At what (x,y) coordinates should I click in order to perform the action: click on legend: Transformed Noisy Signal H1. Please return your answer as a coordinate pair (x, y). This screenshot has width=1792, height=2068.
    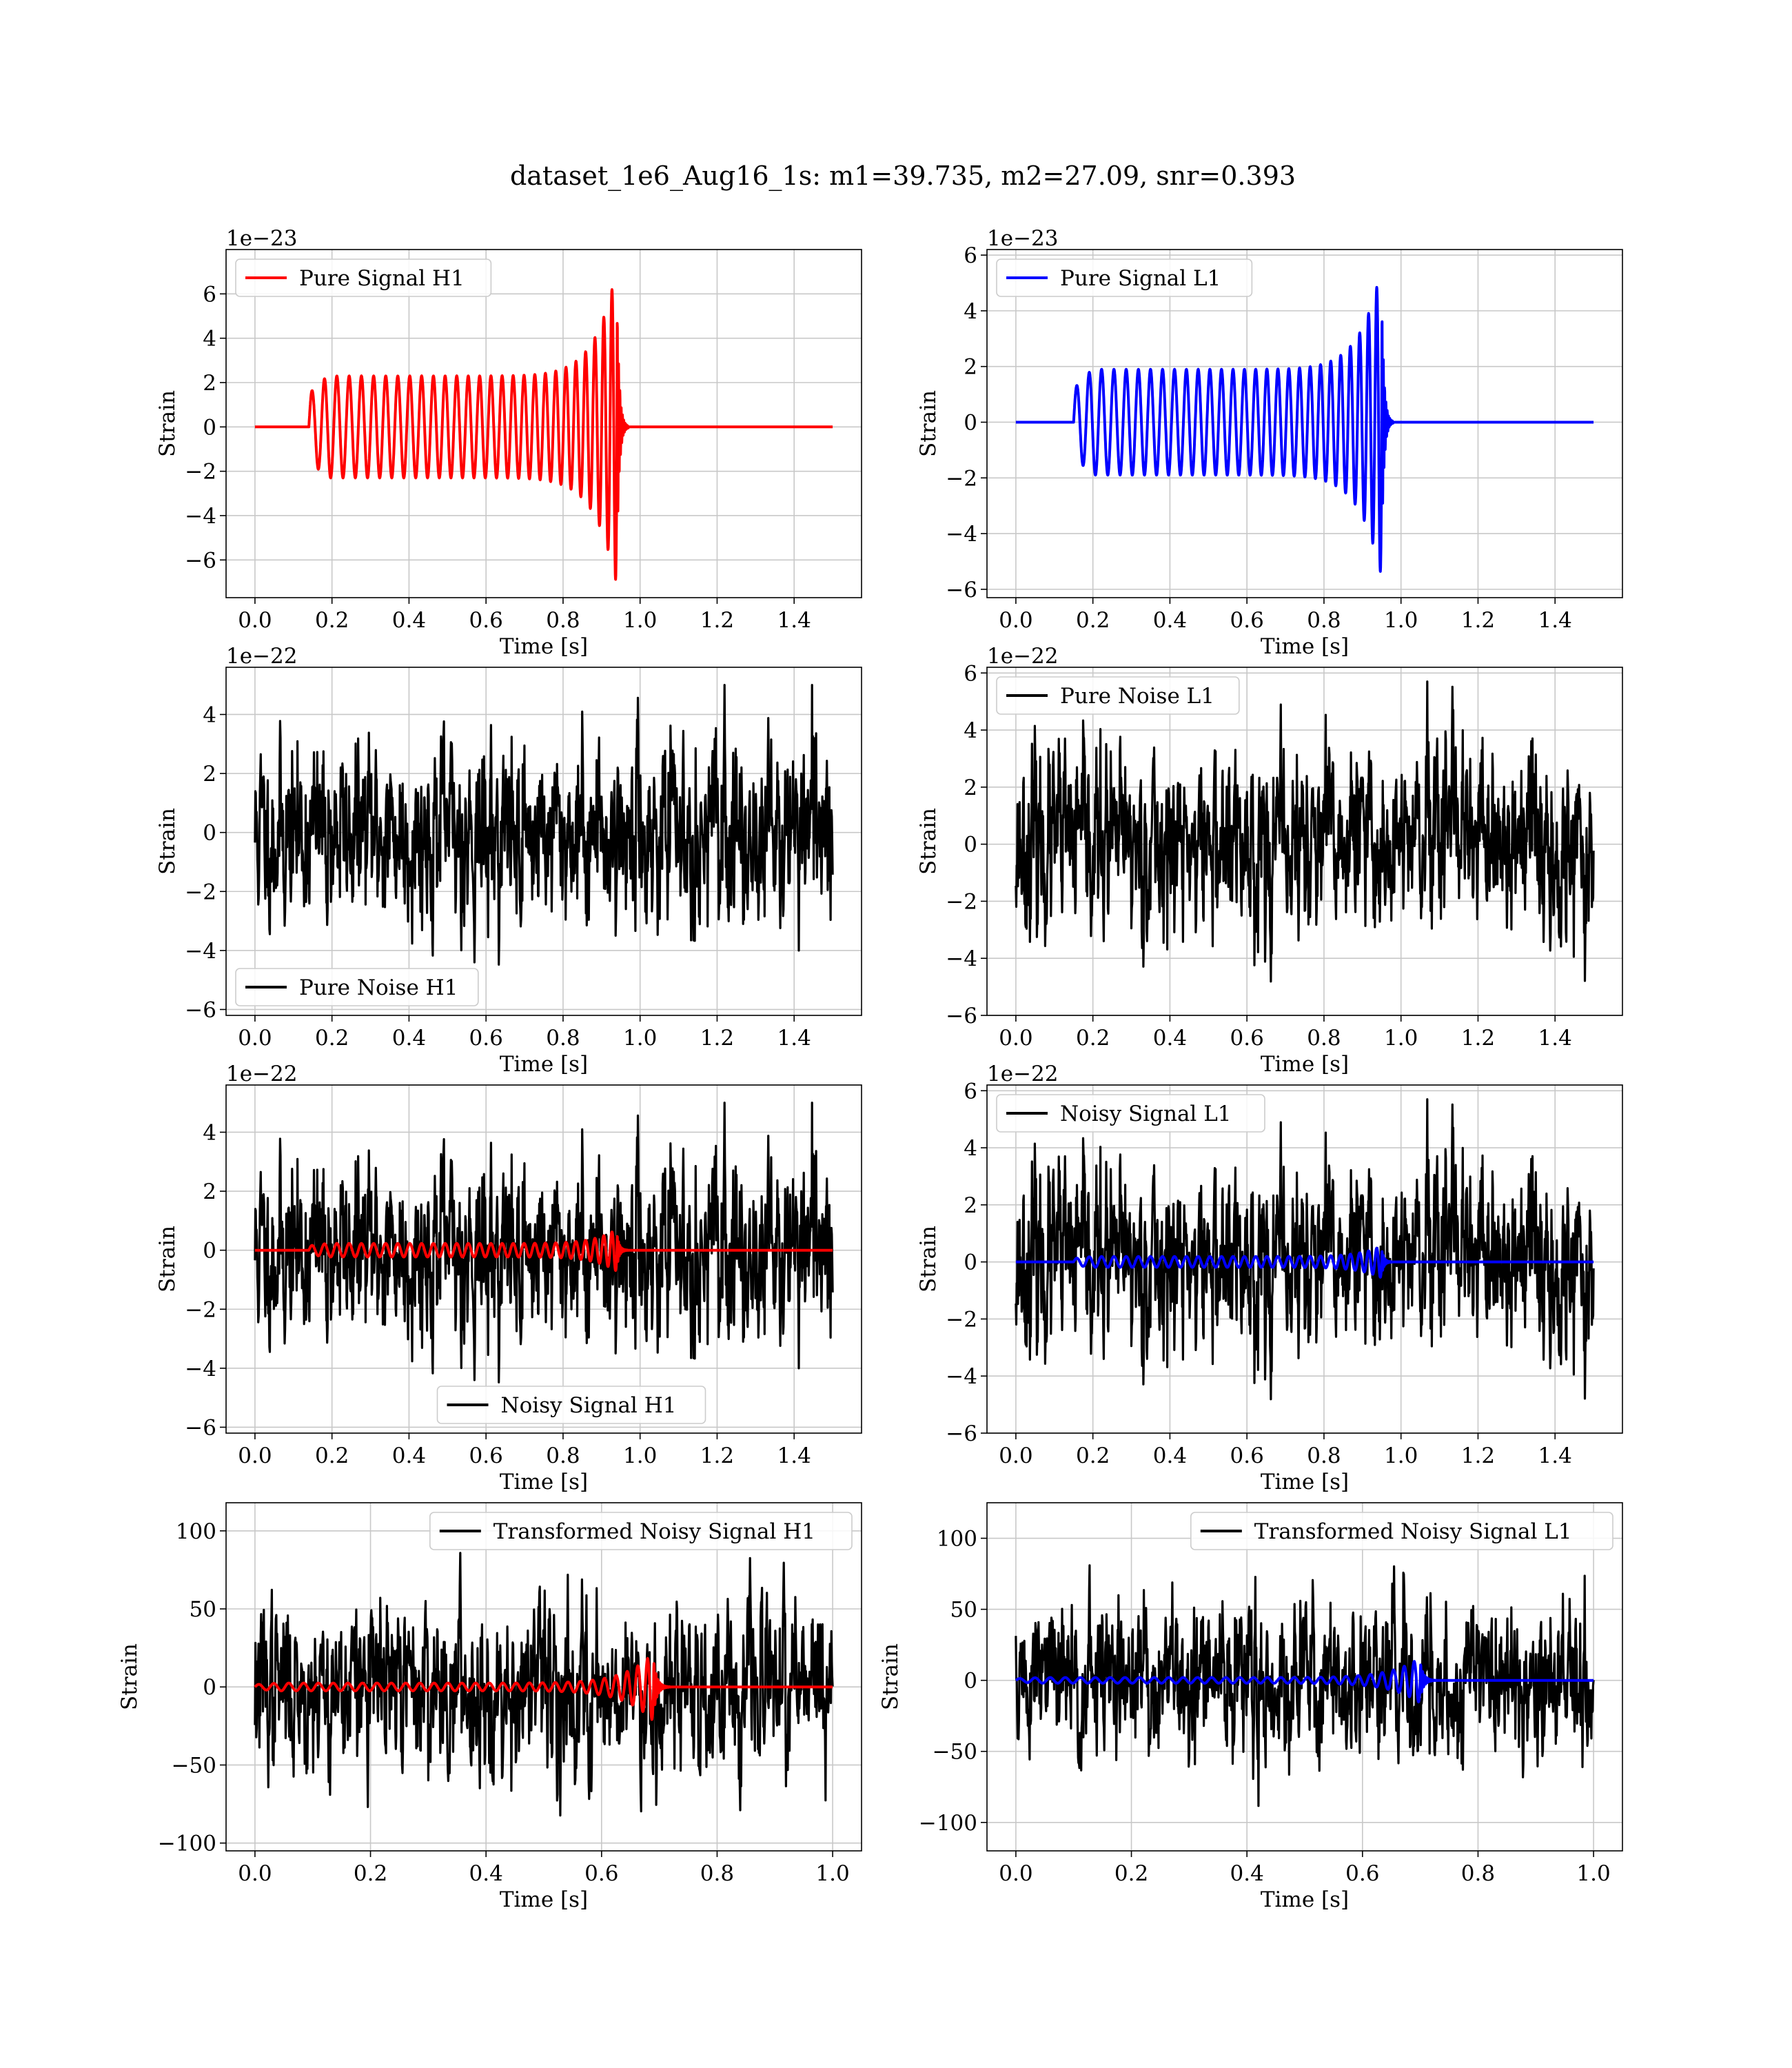
    Looking at the image, I should click on (641, 1531).